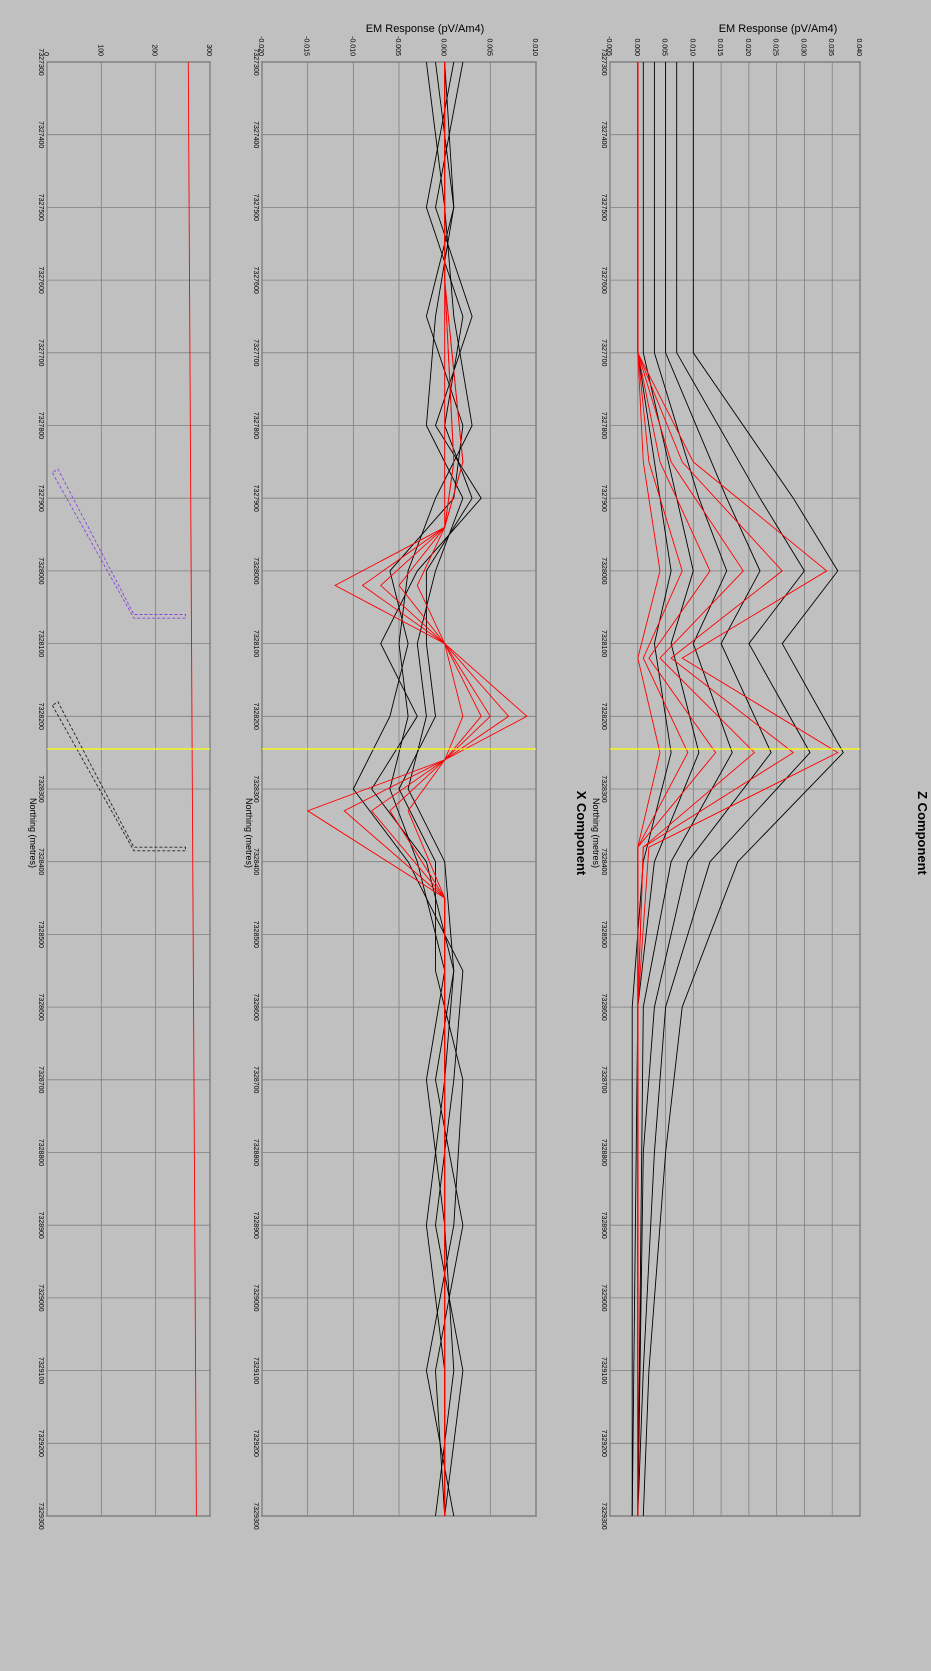  Describe the element at coordinates (99, 50) in the screenshot. I see `section-tick-label: 100` at that location.